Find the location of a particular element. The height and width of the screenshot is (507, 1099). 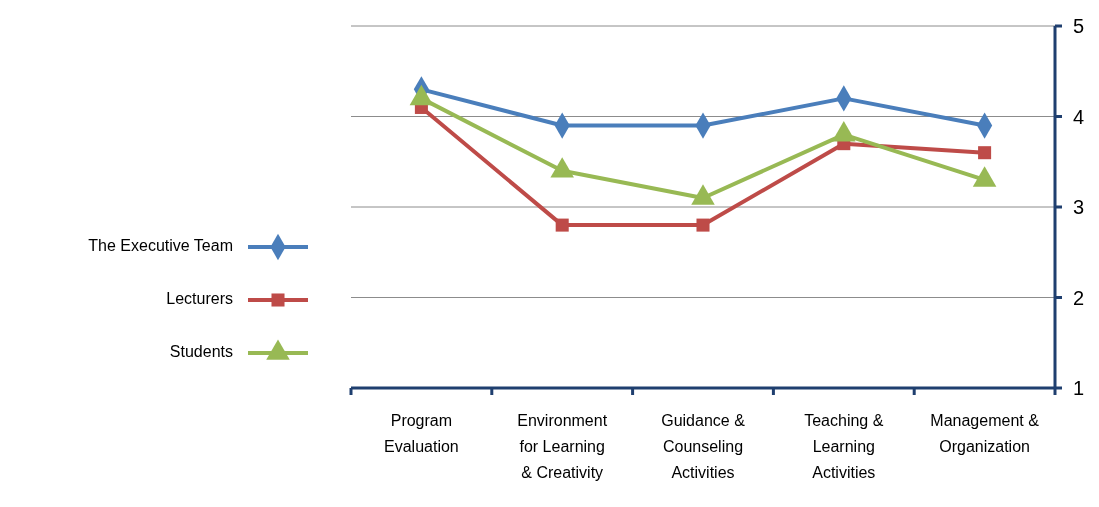

x-tick-label: Environment for Learning & Creativity is located at coordinates (562, 446).